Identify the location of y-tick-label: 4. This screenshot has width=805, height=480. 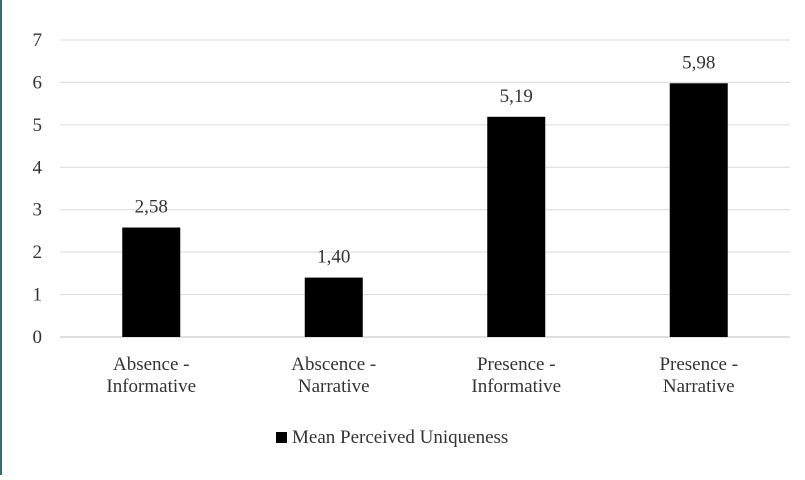
(38, 167).